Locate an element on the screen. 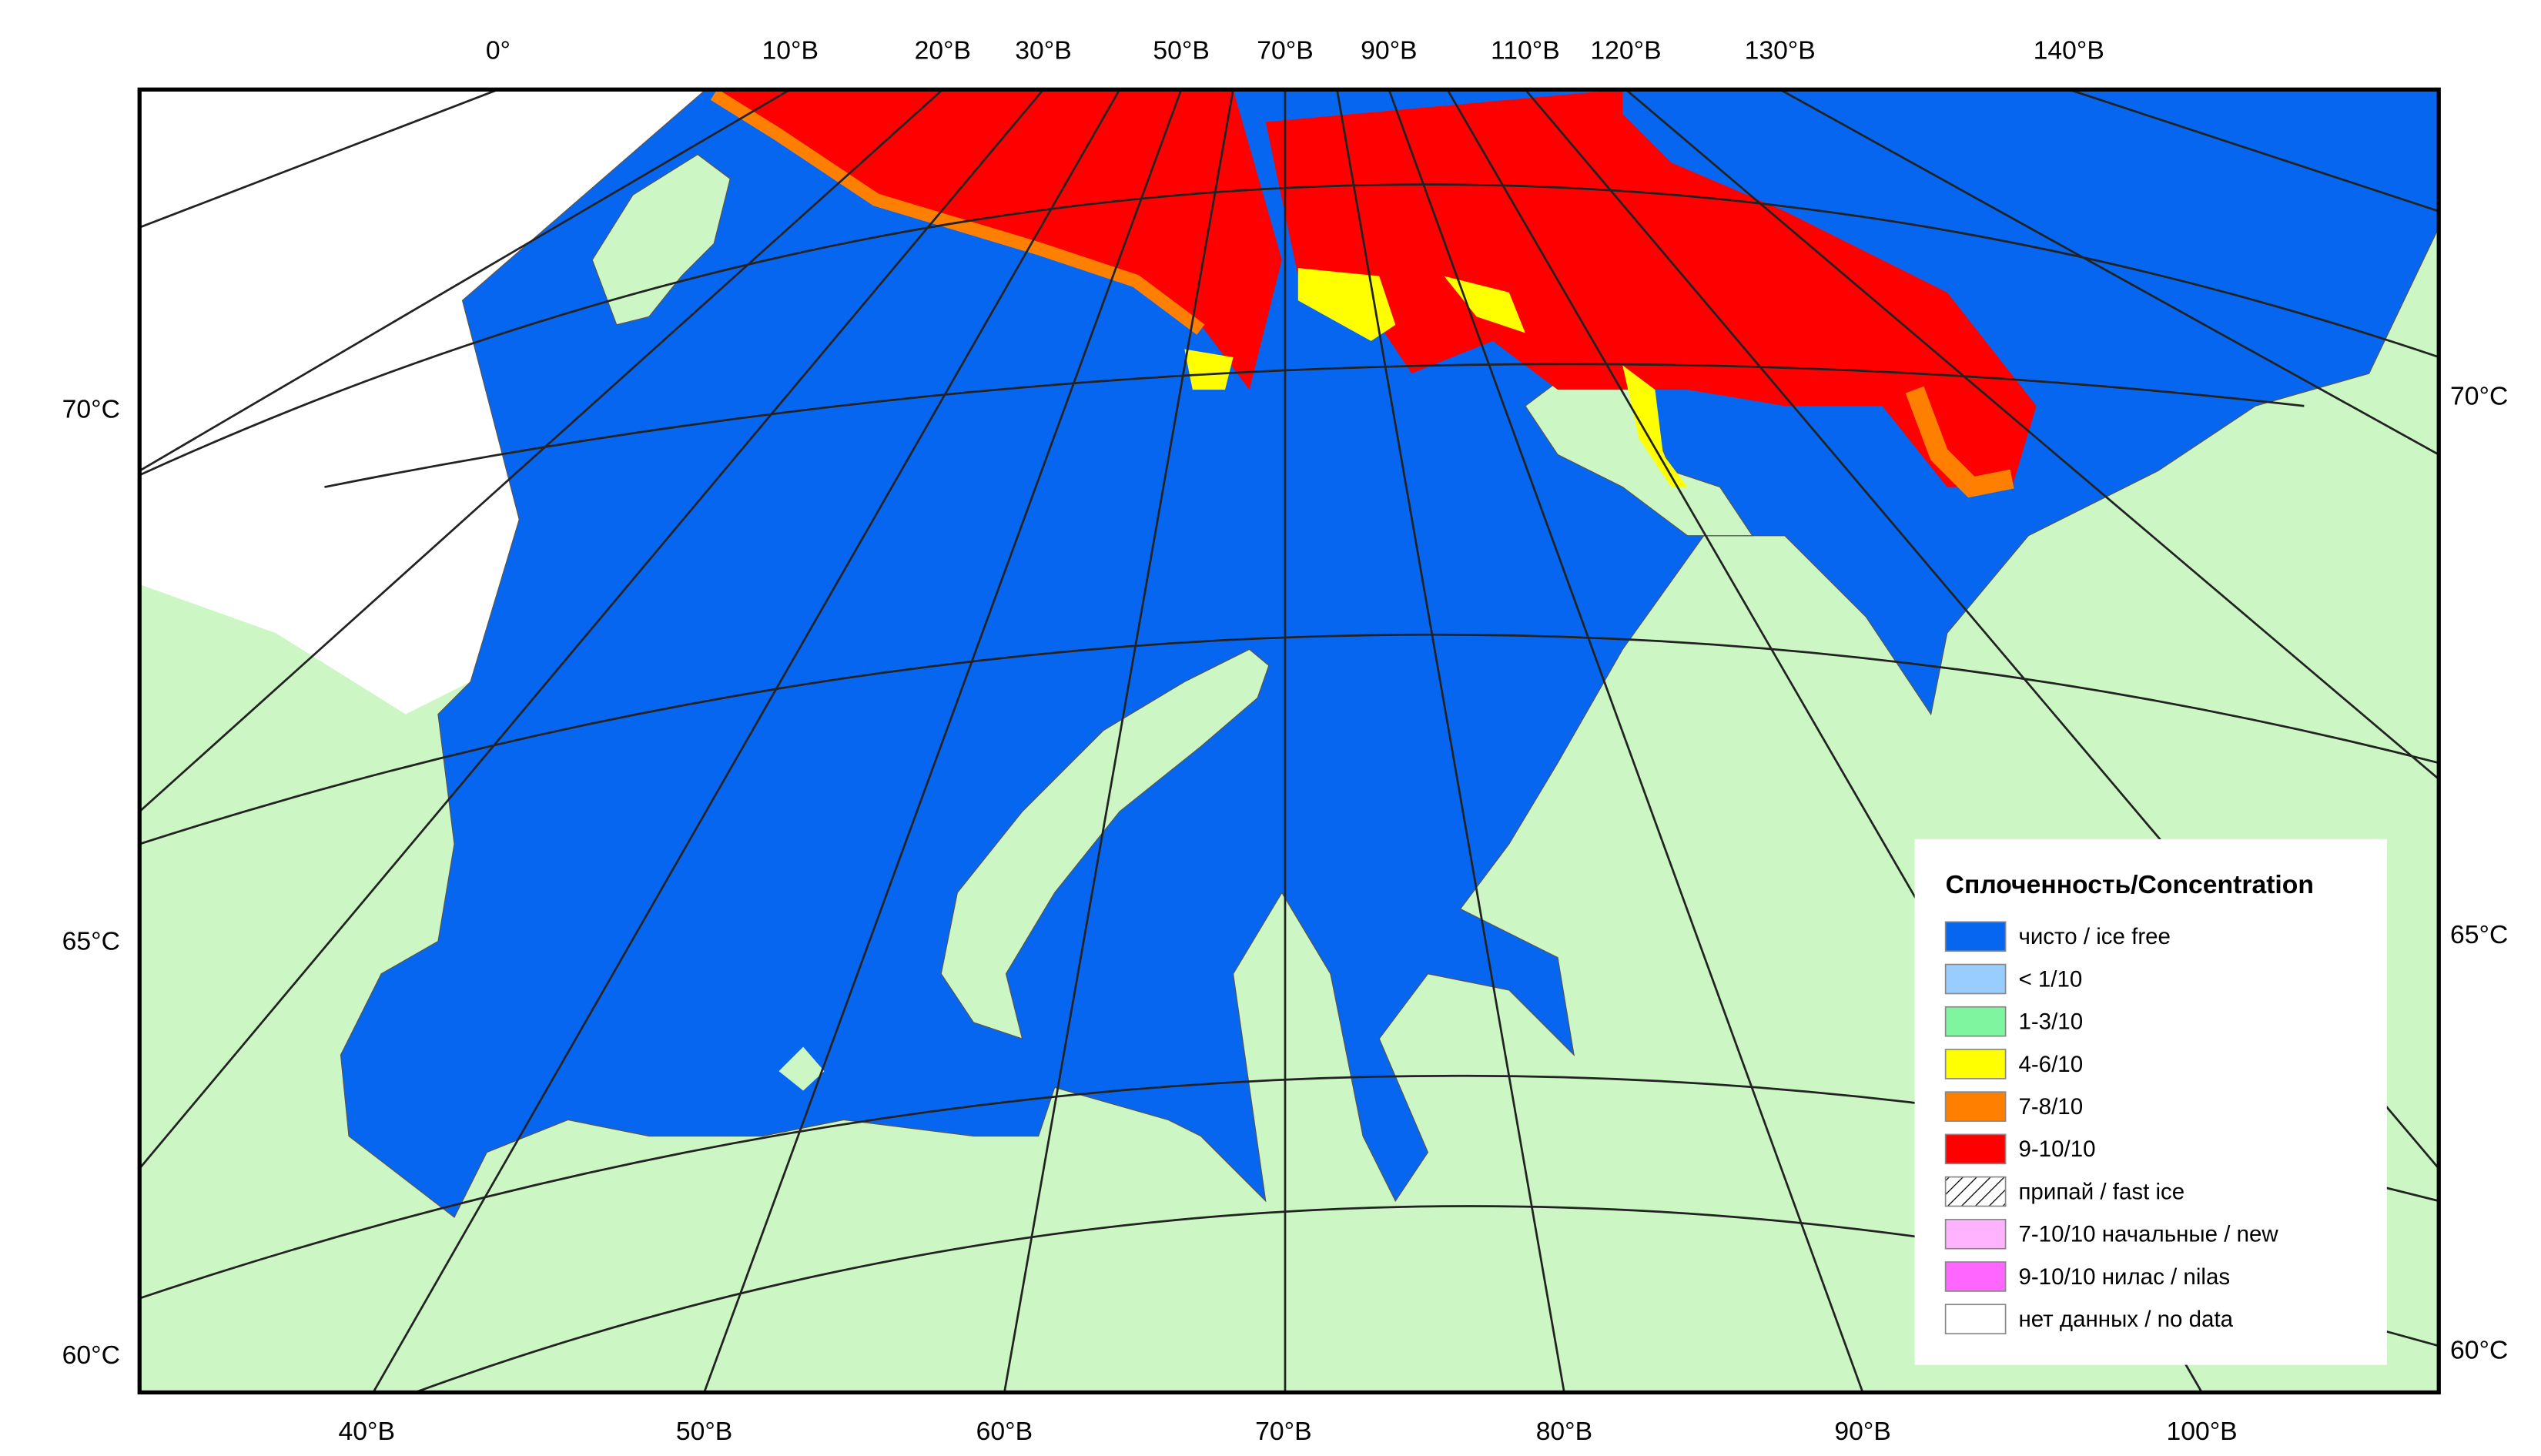  longitude-label: 0° is located at coordinates (498, 51).